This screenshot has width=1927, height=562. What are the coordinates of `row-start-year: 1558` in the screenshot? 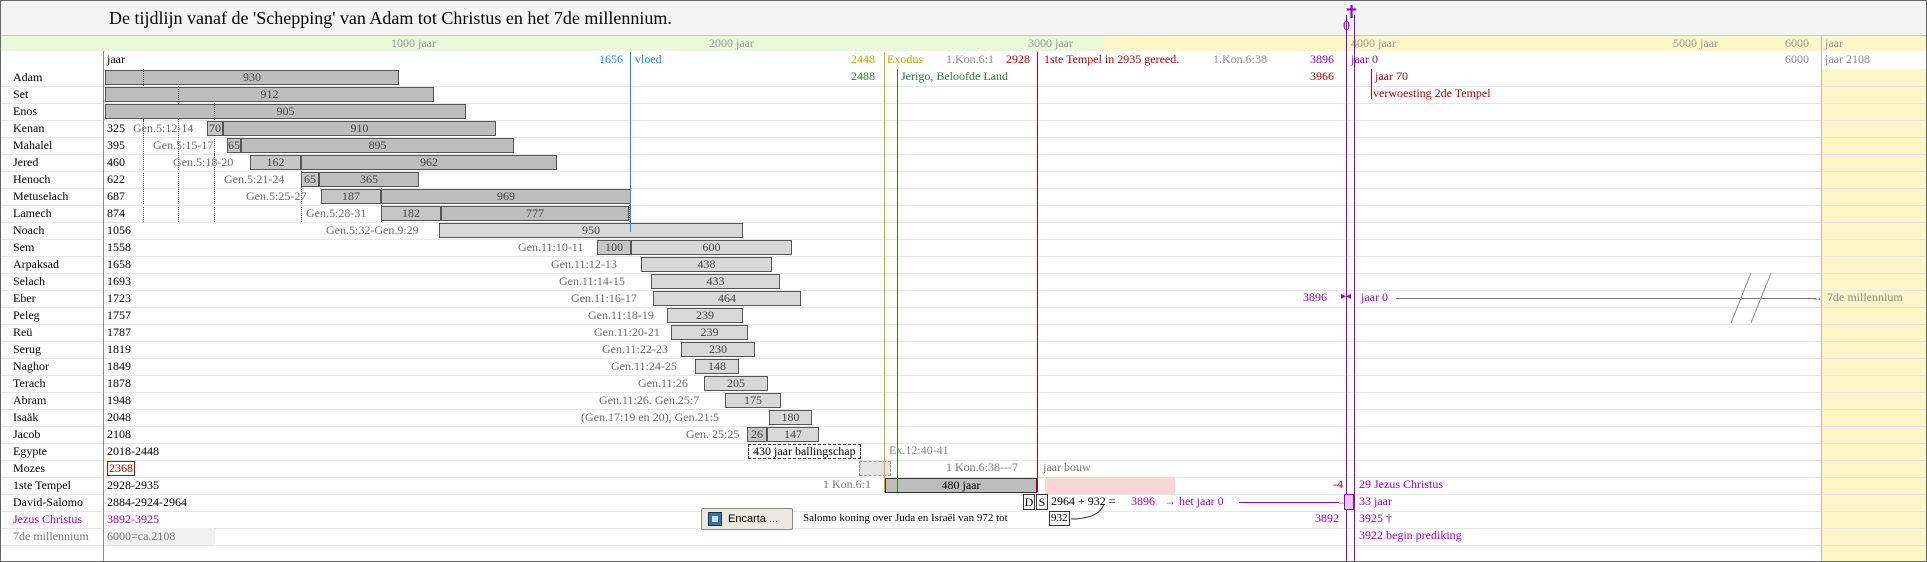 It's located at (119, 247).